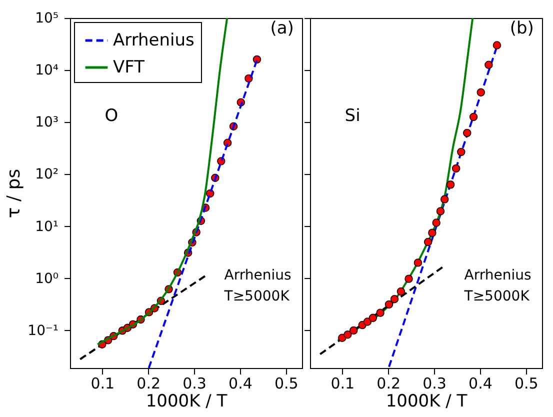  Describe the element at coordinates (282, 28) in the screenshot. I see `annotation: (a)` at that location.